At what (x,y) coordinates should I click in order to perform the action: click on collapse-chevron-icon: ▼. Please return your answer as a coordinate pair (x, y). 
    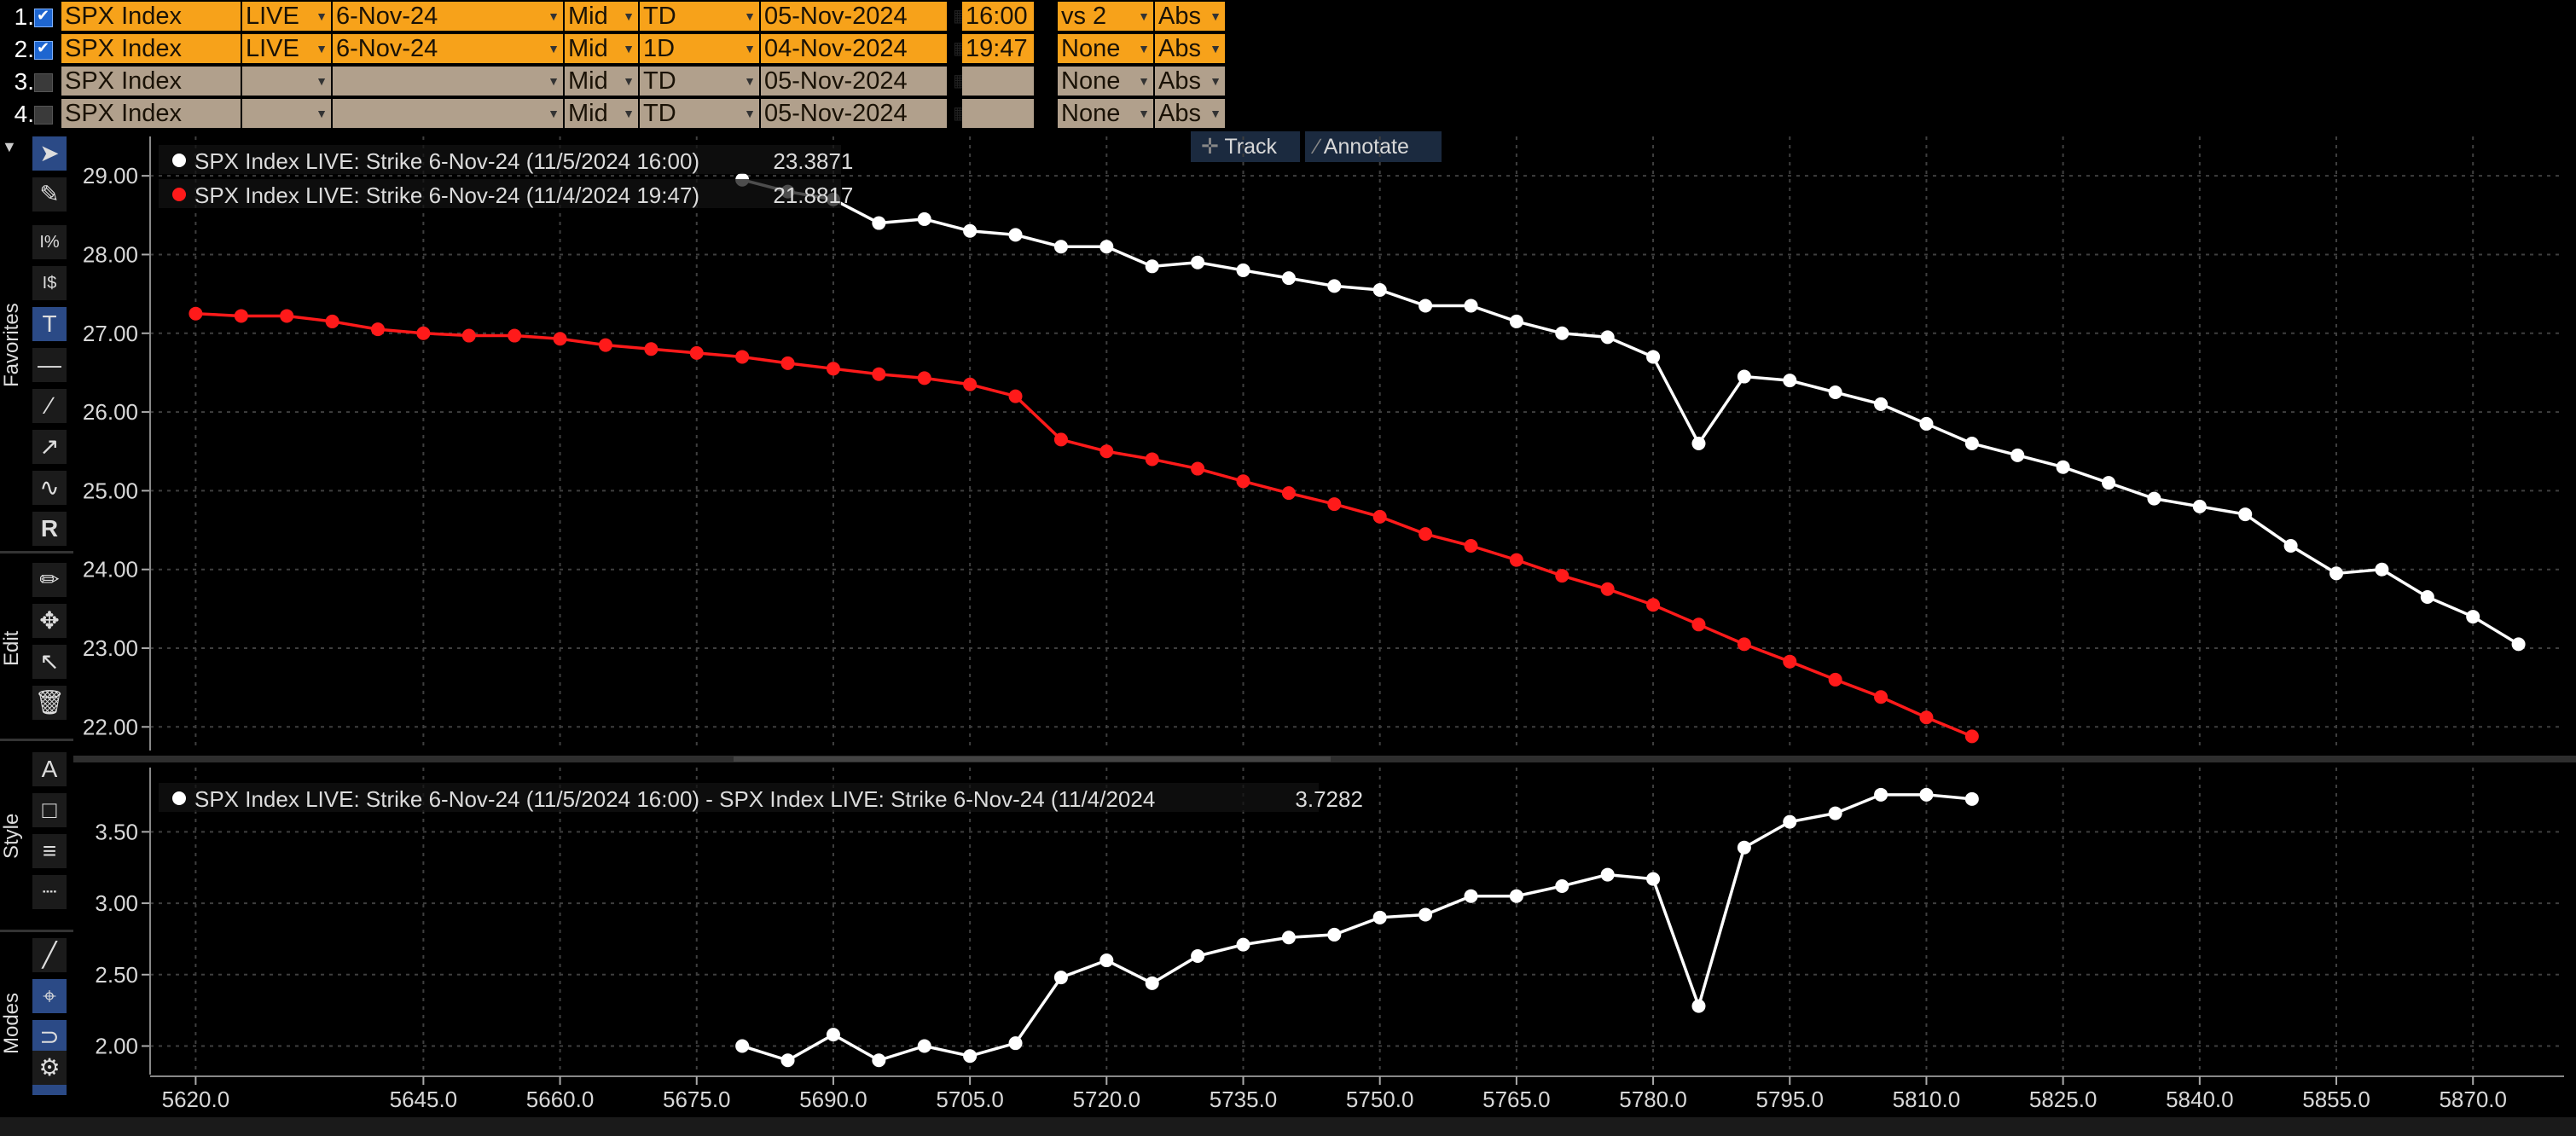
    Looking at the image, I should click on (9, 147).